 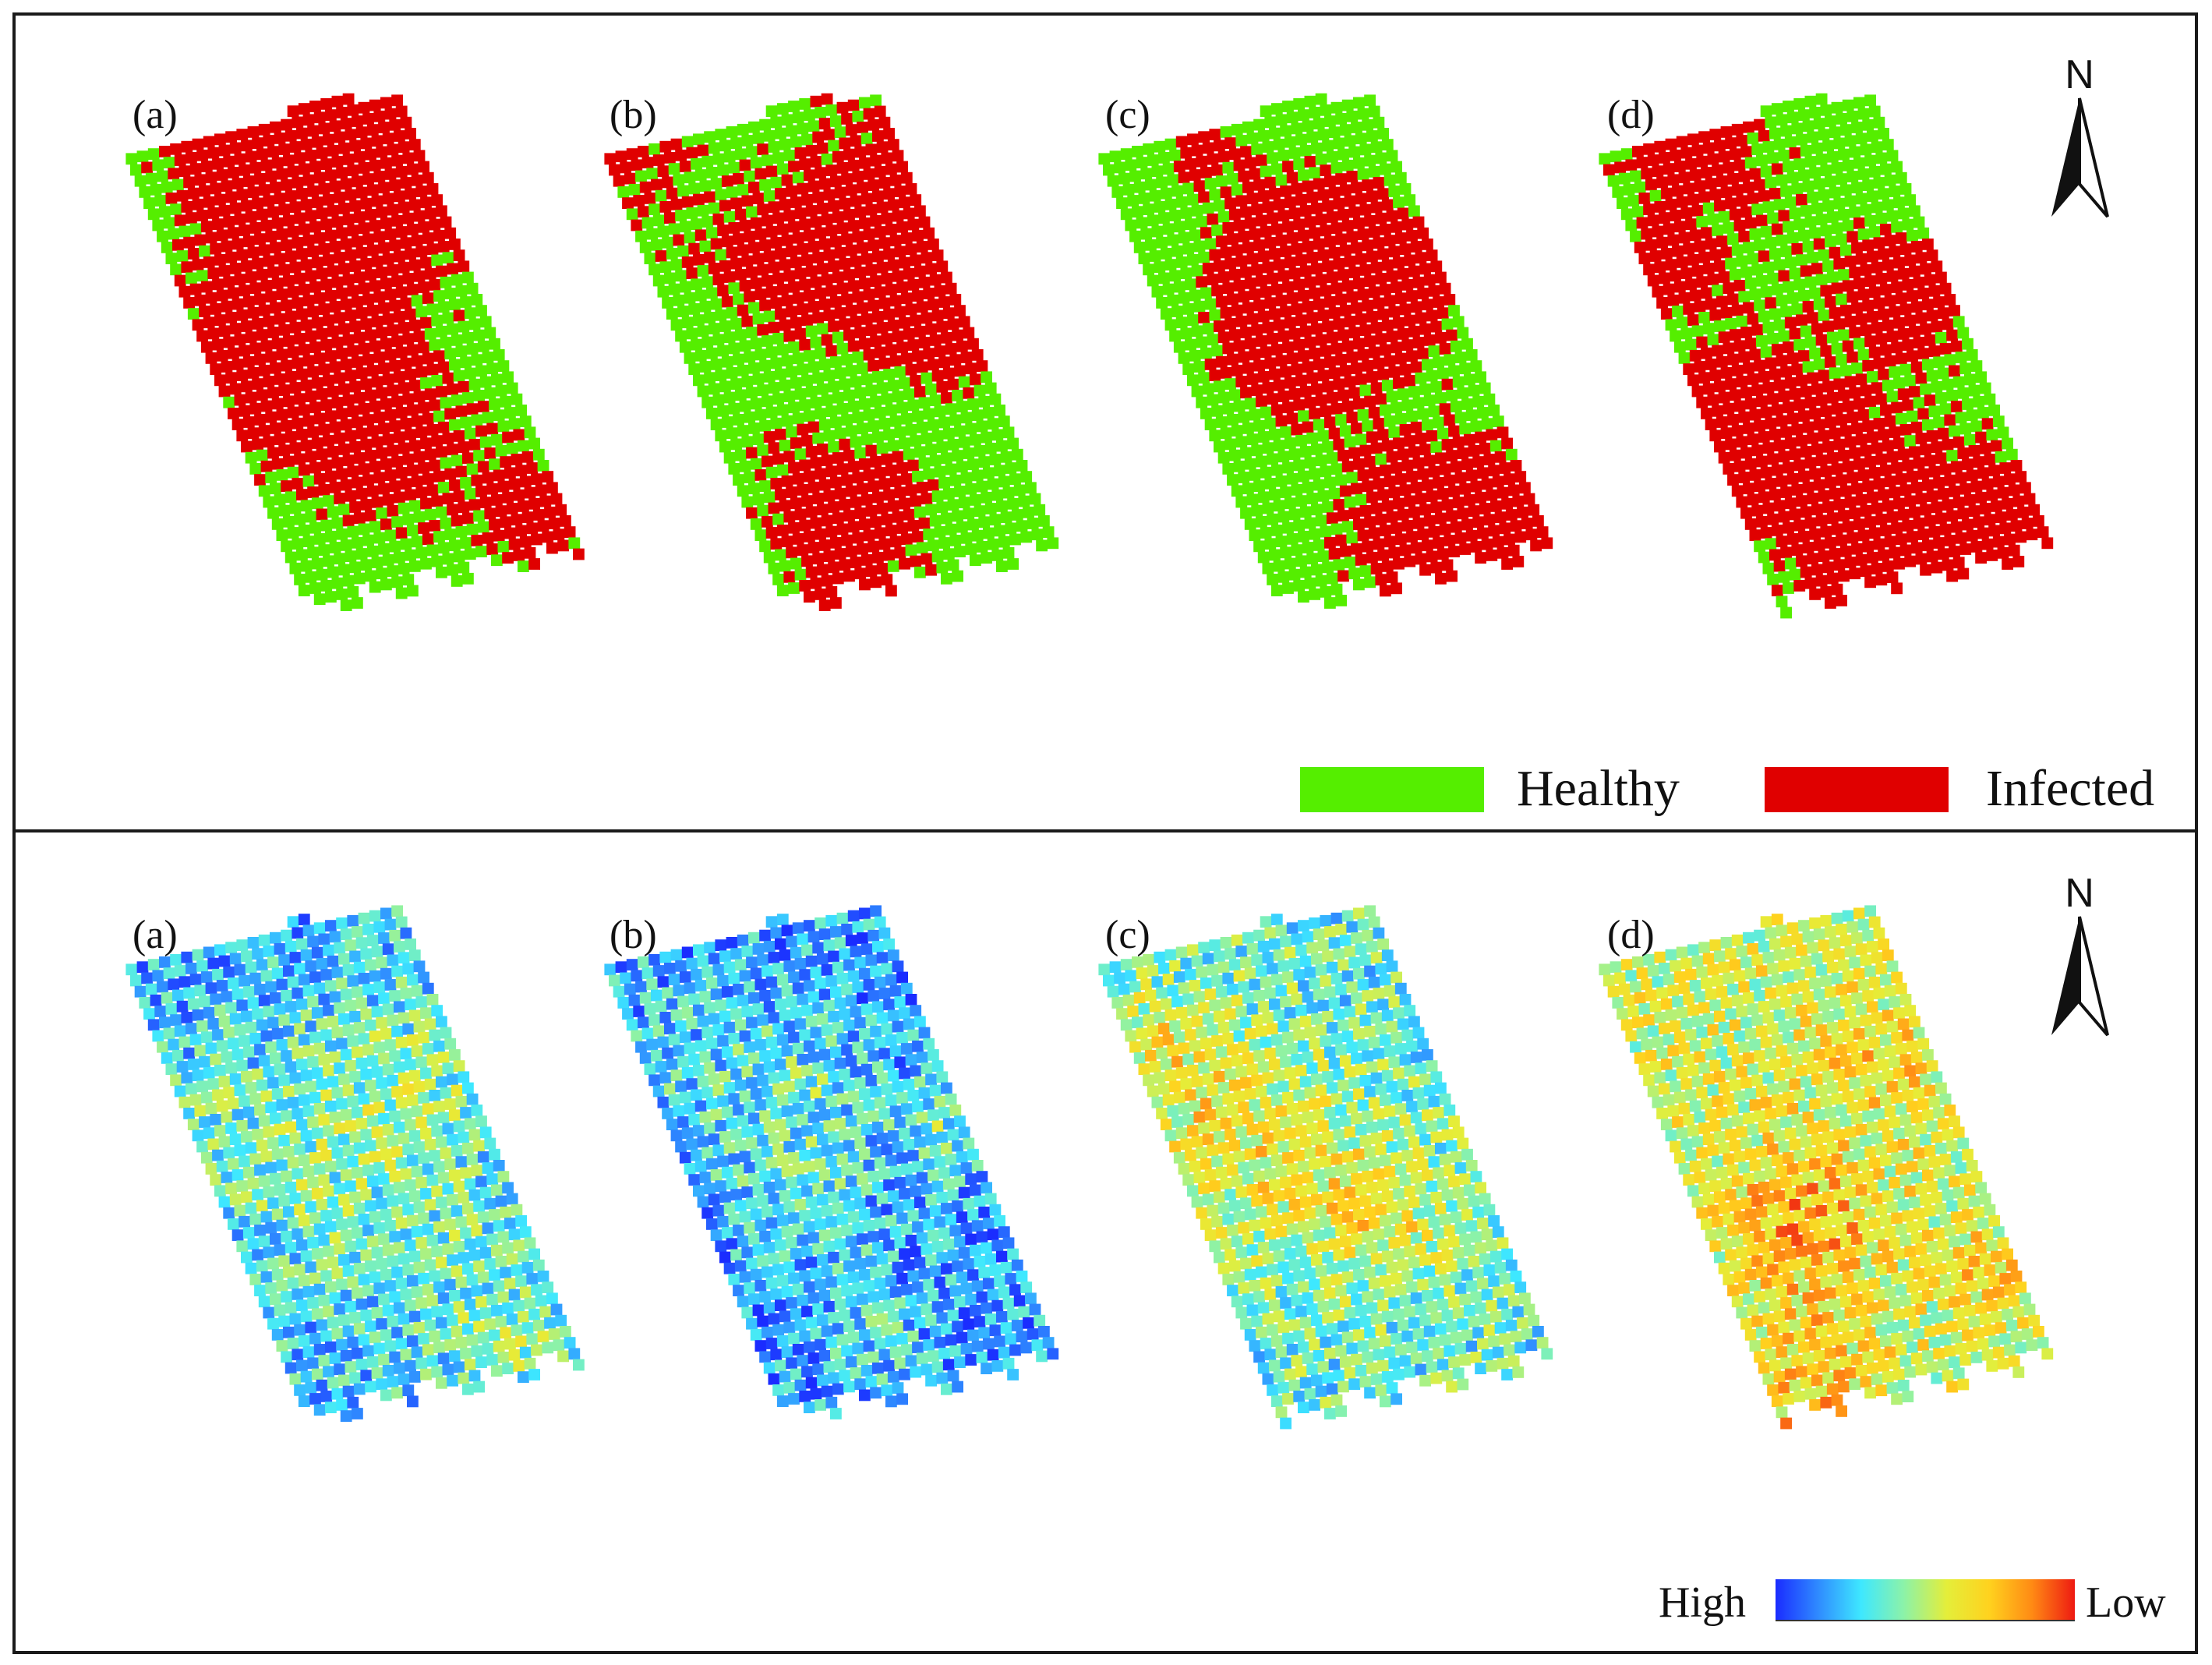 I want to click on index-map-b, so click(x=831, y=1162).